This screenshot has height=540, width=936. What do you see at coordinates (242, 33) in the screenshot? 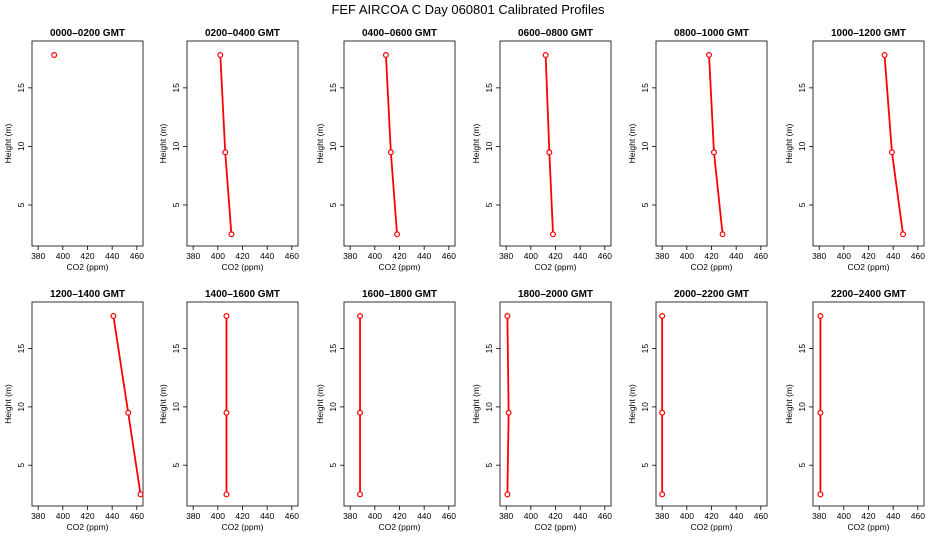
I see `panel-title: 0200–0400 GMT` at bounding box center [242, 33].